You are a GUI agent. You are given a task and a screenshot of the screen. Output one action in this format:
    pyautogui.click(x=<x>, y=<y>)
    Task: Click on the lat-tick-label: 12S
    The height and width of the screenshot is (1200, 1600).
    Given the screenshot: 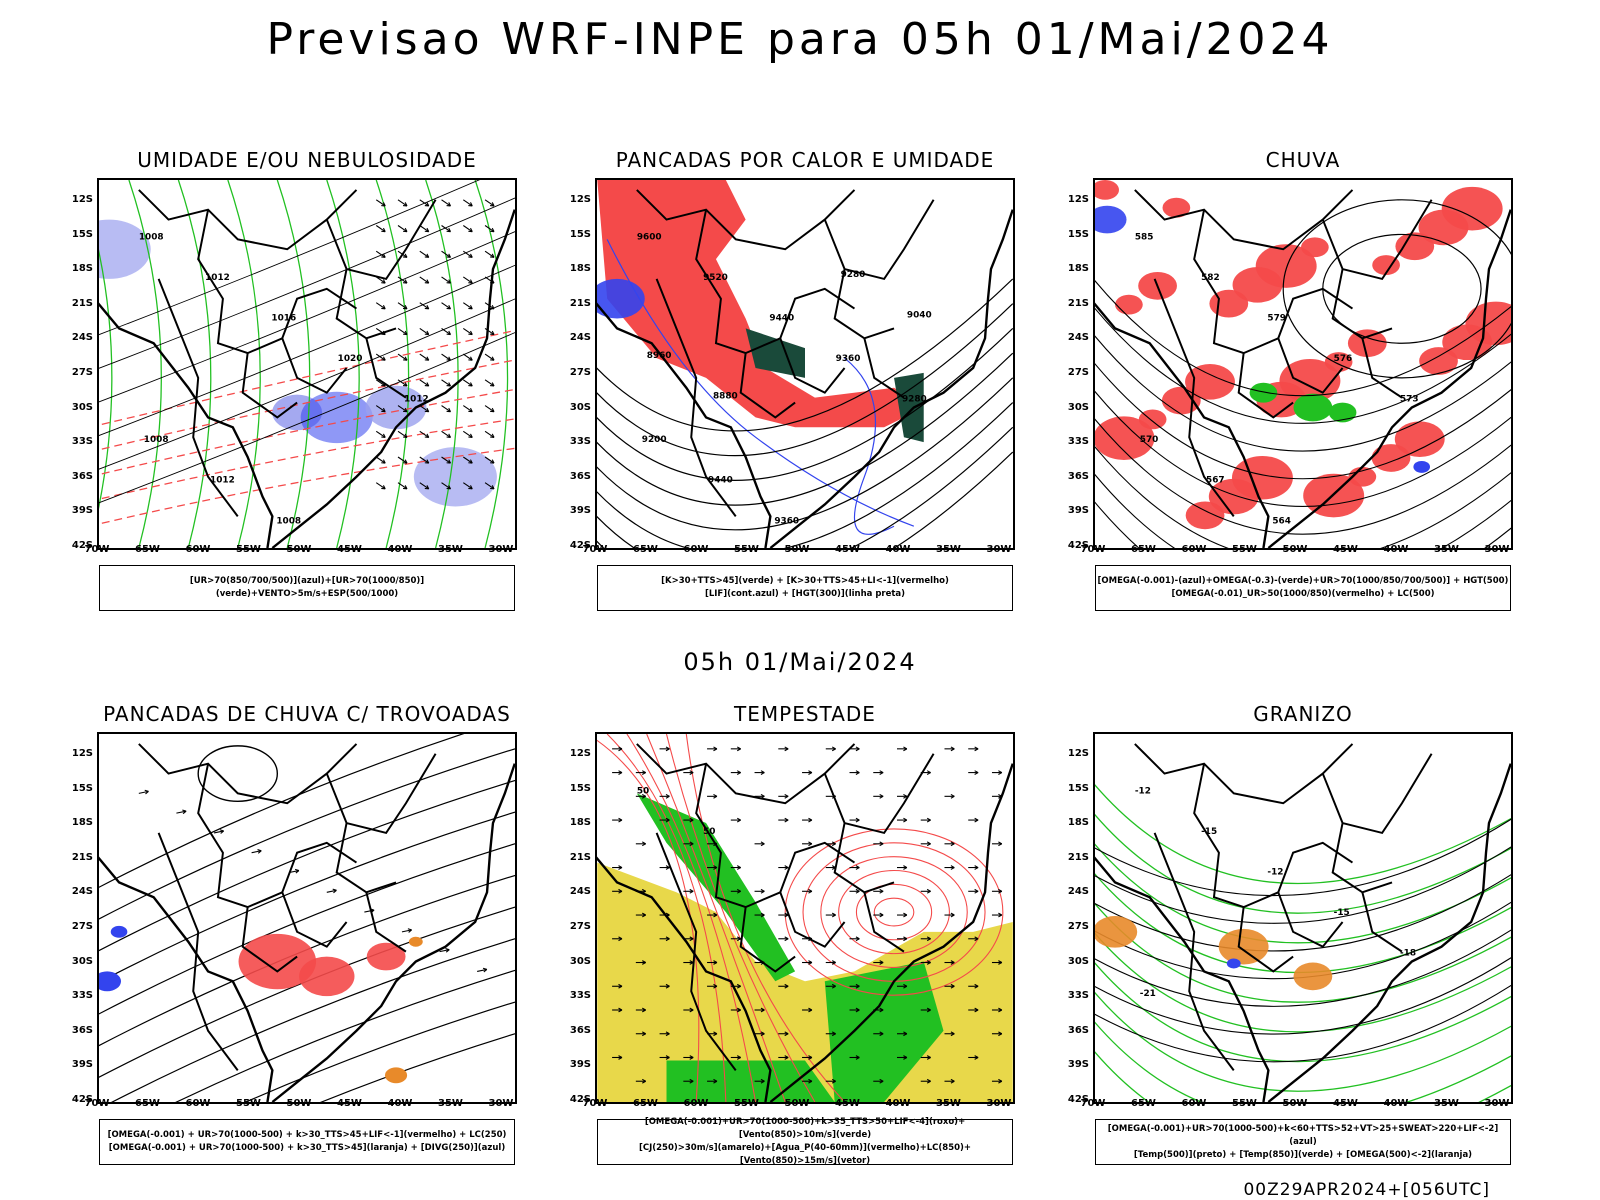 What is the action you would take?
    pyautogui.click(x=1078, y=753)
    